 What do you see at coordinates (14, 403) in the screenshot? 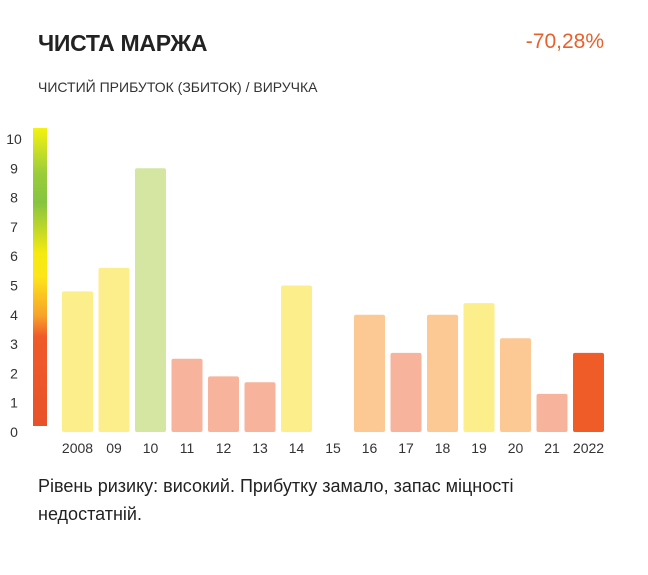
I see `y-tick-label: 1` at bounding box center [14, 403].